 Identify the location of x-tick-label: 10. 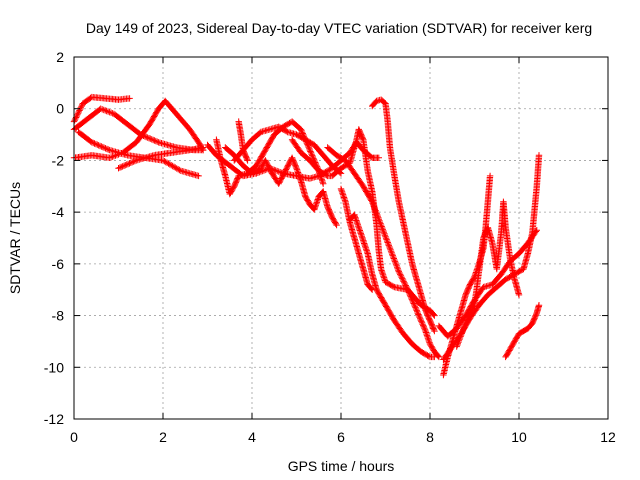
(519, 437).